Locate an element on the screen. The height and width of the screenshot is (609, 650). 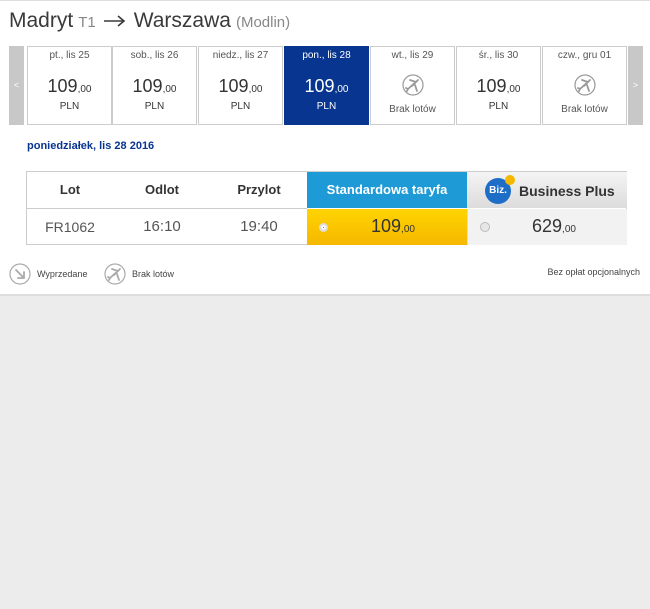
day-option: wt., lis 29 Brak lotów is located at coordinates (412, 85).